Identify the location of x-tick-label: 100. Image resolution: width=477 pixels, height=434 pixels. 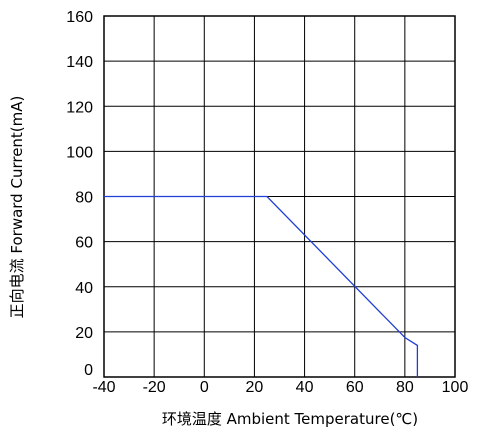
(455, 387).